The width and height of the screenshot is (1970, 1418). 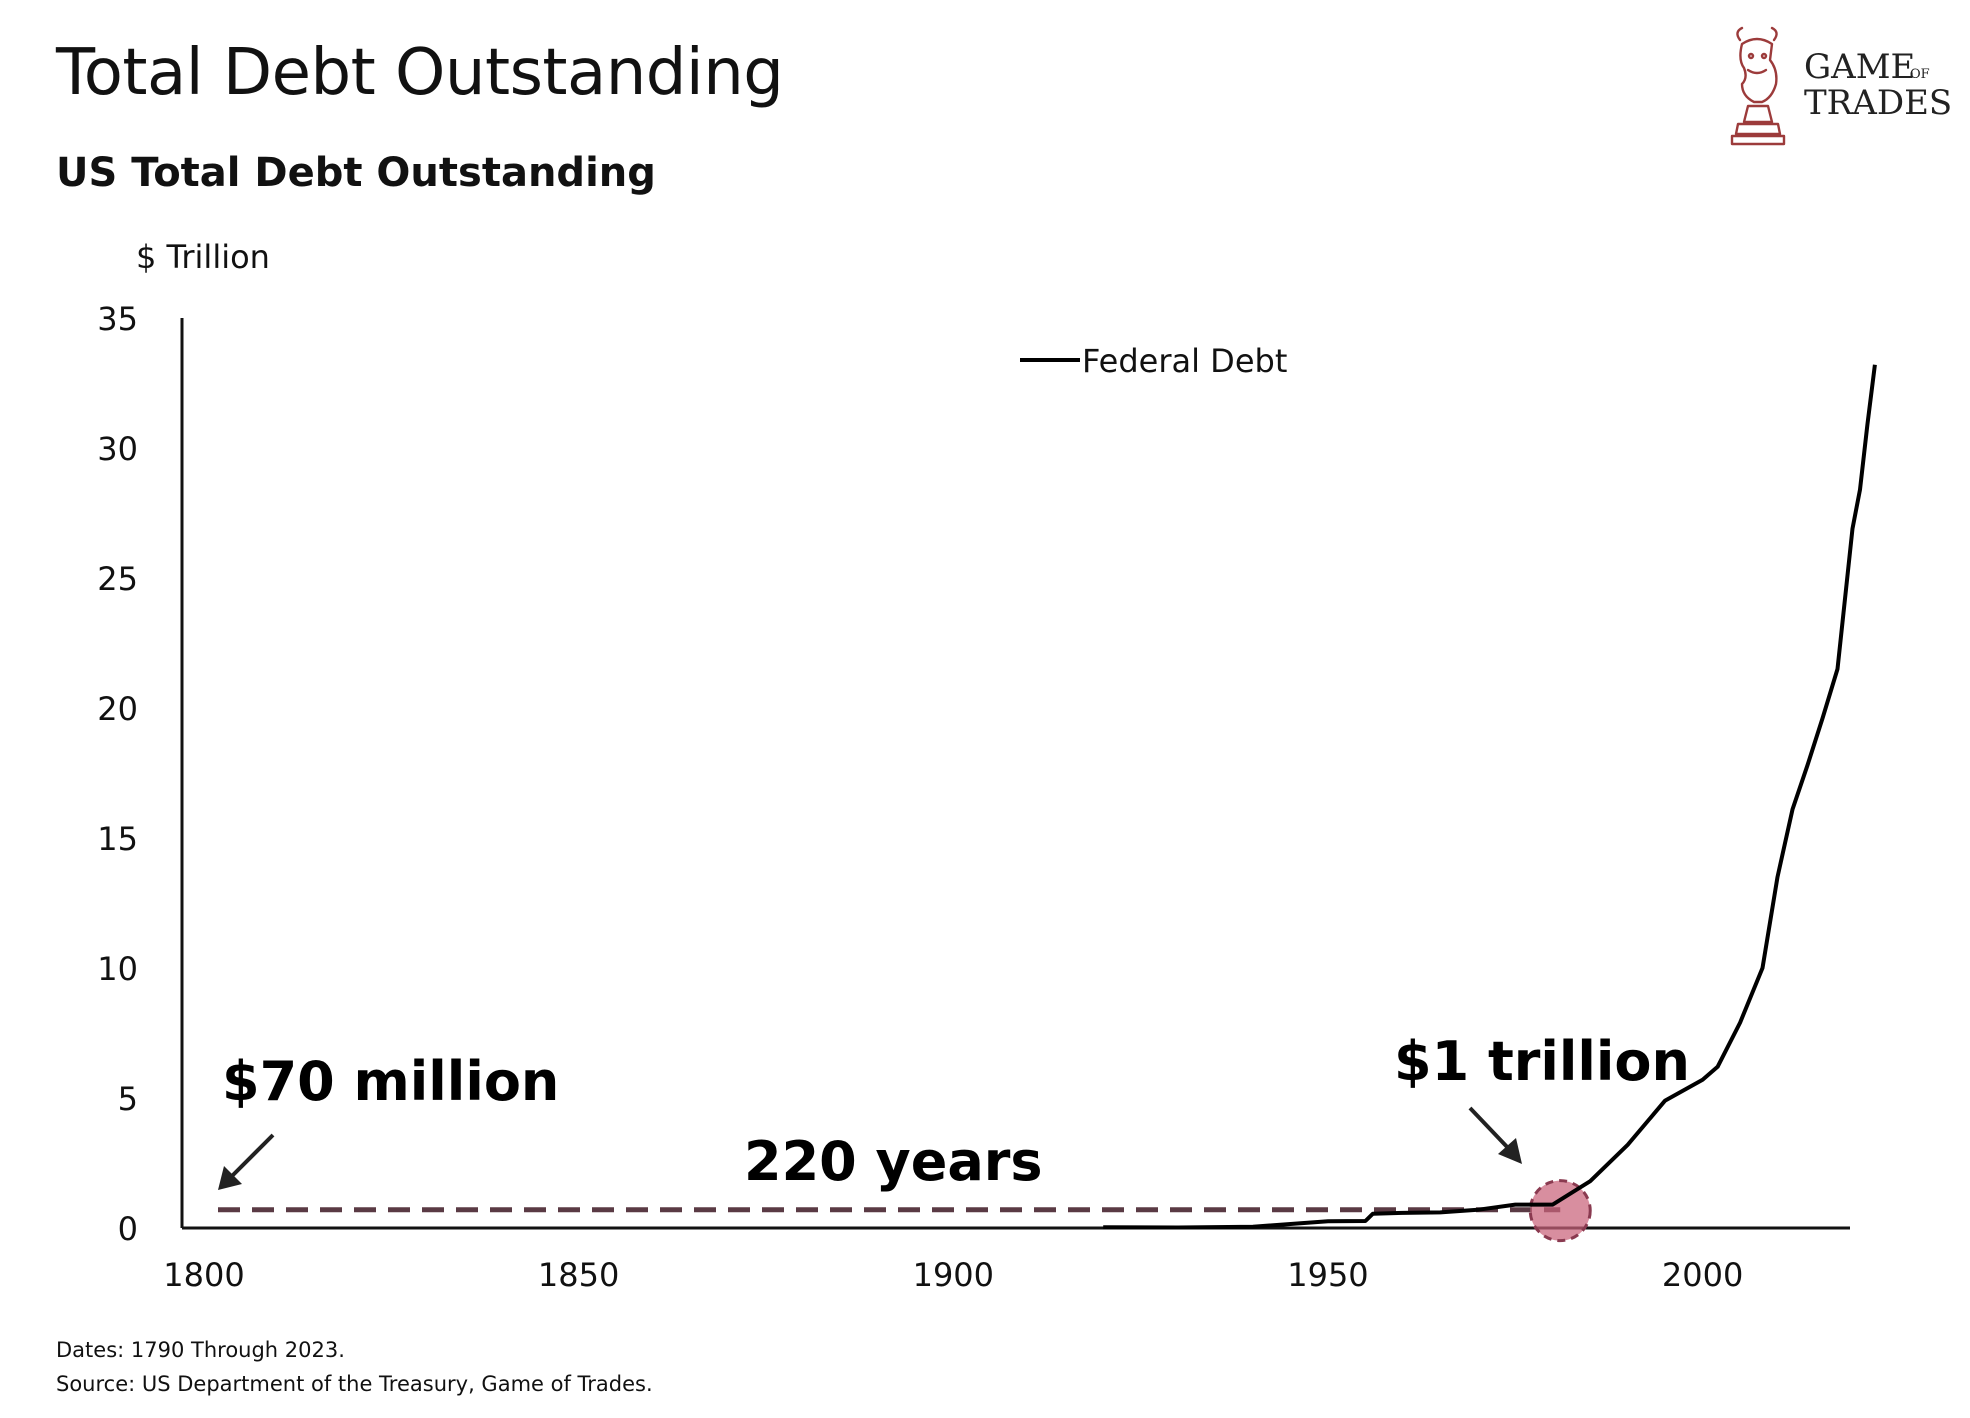 I want to click on x-axis-ticks: 1800 1850 1900 1950 2000, so click(x=953, y=1275).